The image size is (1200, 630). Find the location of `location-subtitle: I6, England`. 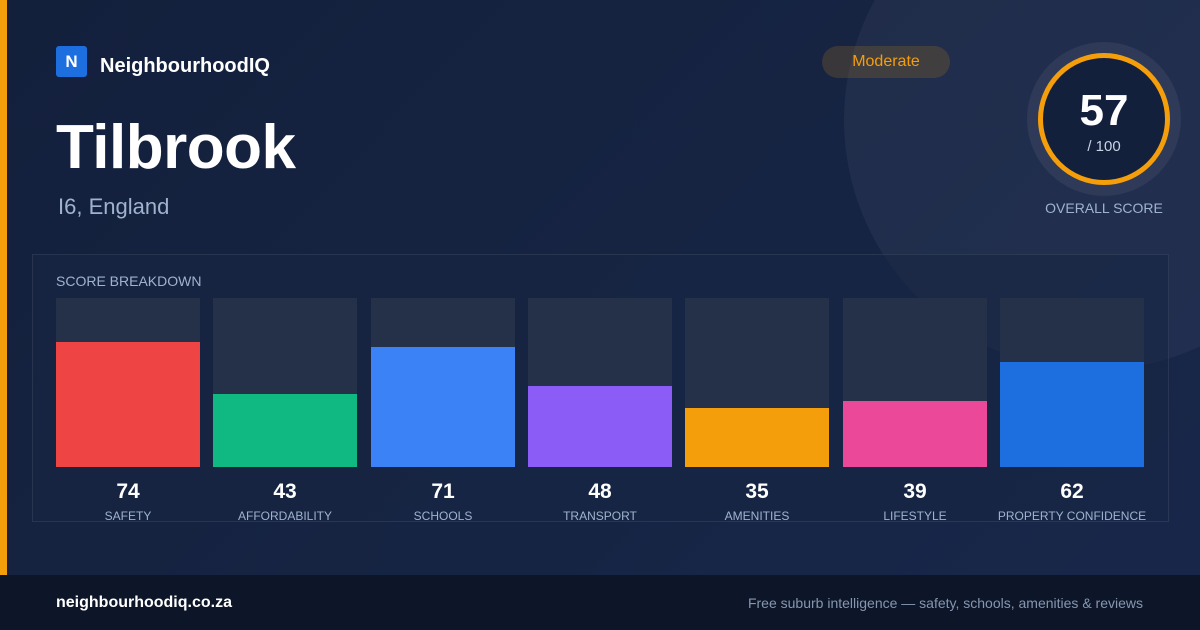

location-subtitle: I6, England is located at coordinates (114, 206).